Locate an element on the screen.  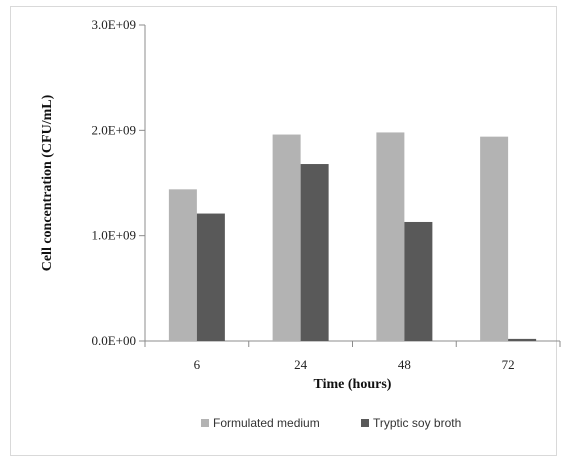
legend-item: Tryptic soy broth is located at coordinates (411, 423).